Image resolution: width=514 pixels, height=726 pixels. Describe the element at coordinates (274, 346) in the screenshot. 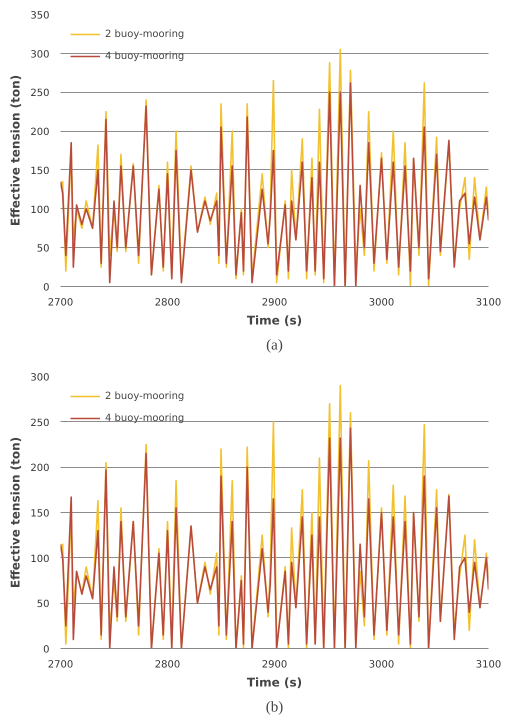

I see `text: (a)` at that location.